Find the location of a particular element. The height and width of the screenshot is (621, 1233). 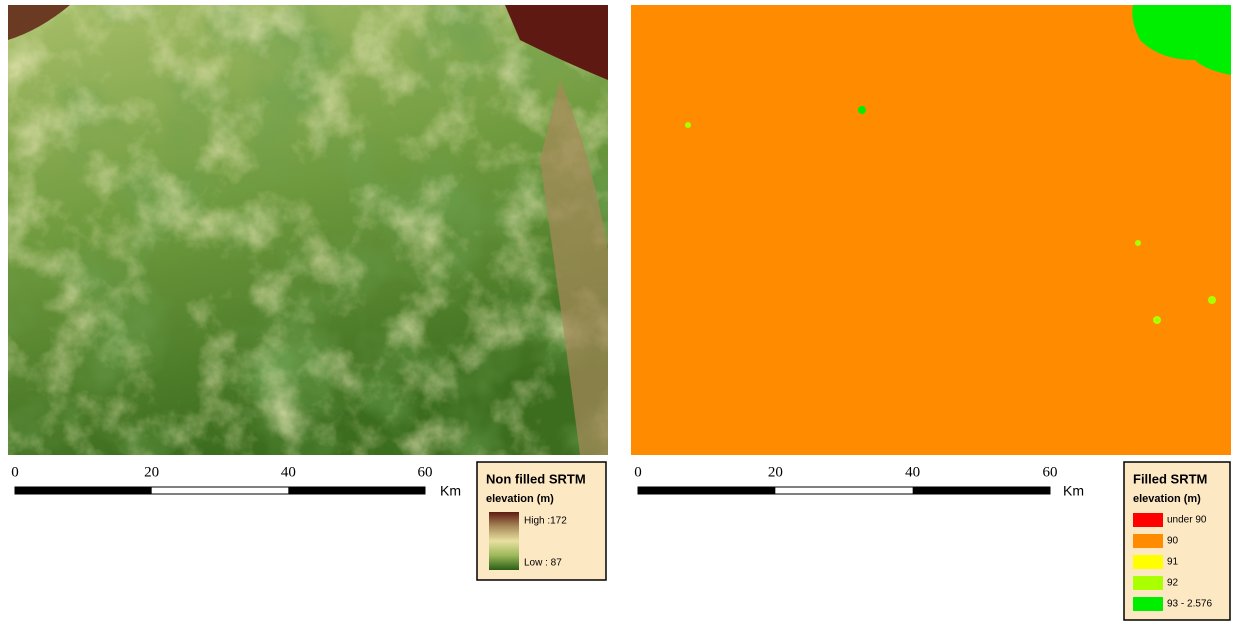

legend-ramp is located at coordinates (504, 541).